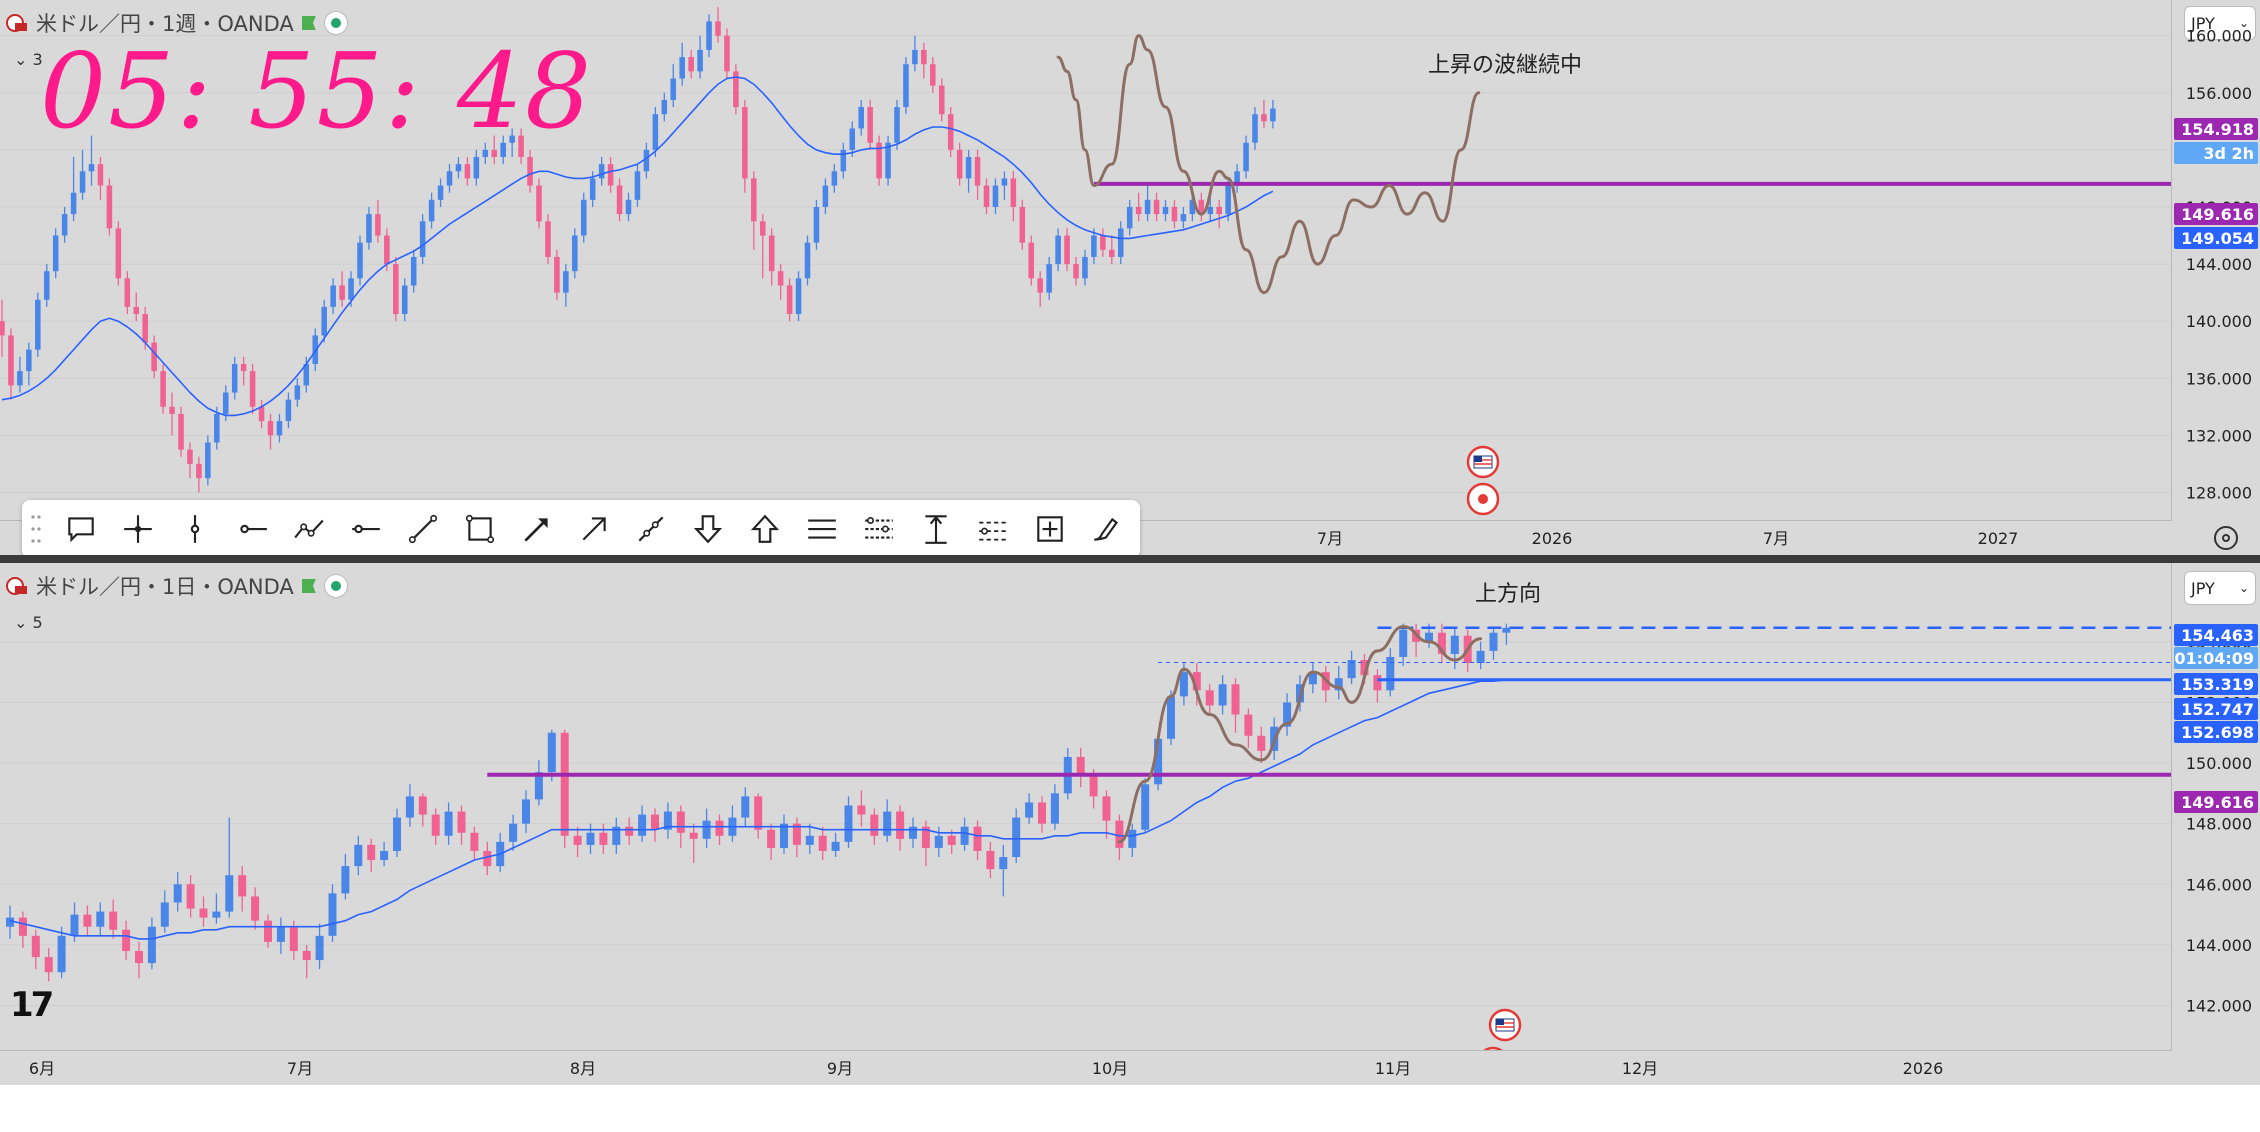 This screenshot has width=2260, height=1132. Describe the element at coordinates (1505, 65) in the screenshot. I see `chart-annotation: 上昇の波継続中` at that location.